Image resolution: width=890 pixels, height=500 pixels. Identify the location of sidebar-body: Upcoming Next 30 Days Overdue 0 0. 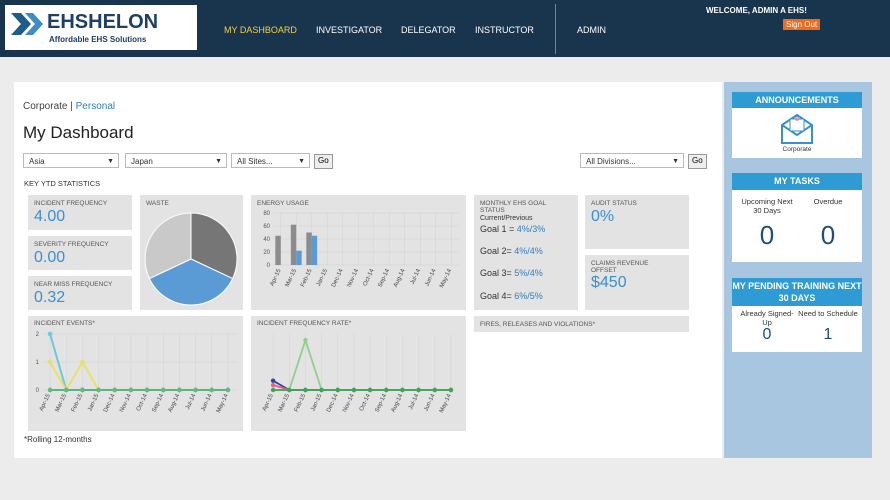
(797, 226).